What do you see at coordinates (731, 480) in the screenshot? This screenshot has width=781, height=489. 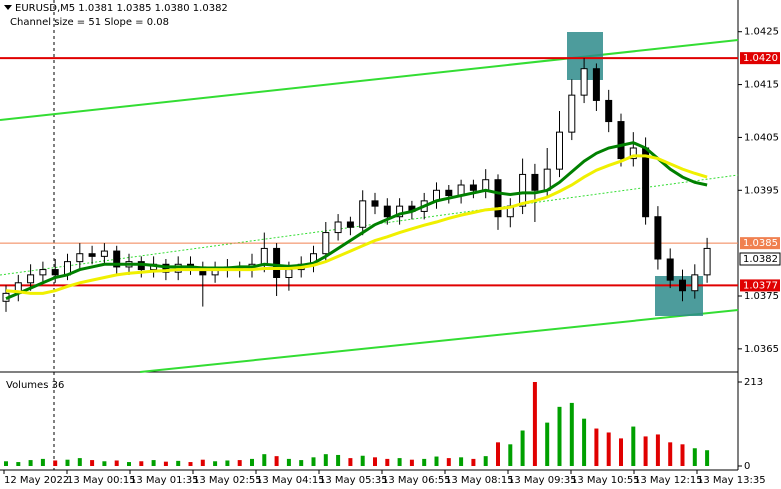 I see `time-label: 13 May 13:35` at bounding box center [731, 480].